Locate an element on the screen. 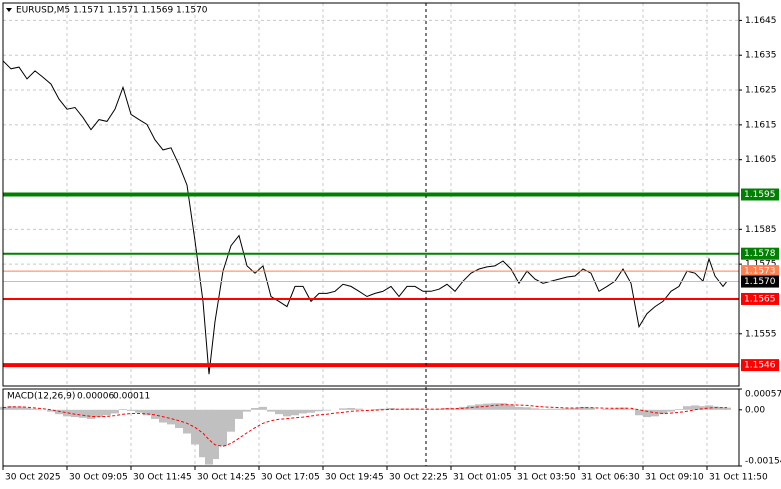  chart-title: EURUSD,M5 1.1571 1.1571 1.1569 1.1570 is located at coordinates (112, 11).